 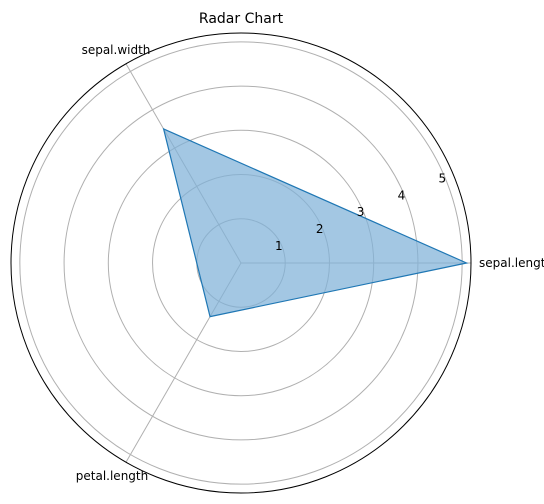 I want to click on r-tick-label-3: 3, so click(x=361, y=212).